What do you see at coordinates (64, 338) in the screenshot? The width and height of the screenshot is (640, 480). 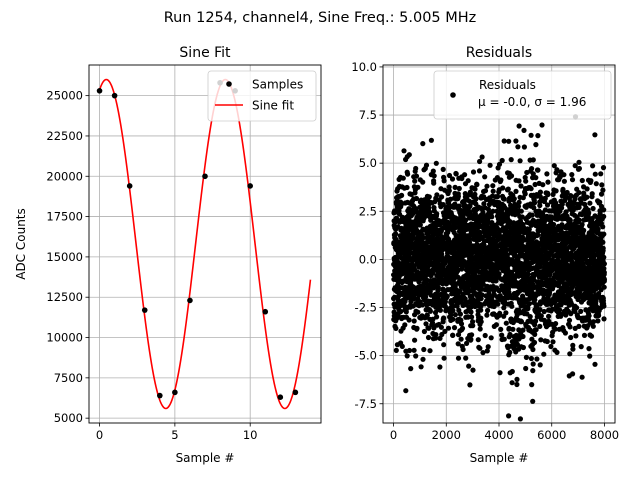 I see `y-tick-label: 10000` at bounding box center [64, 338].